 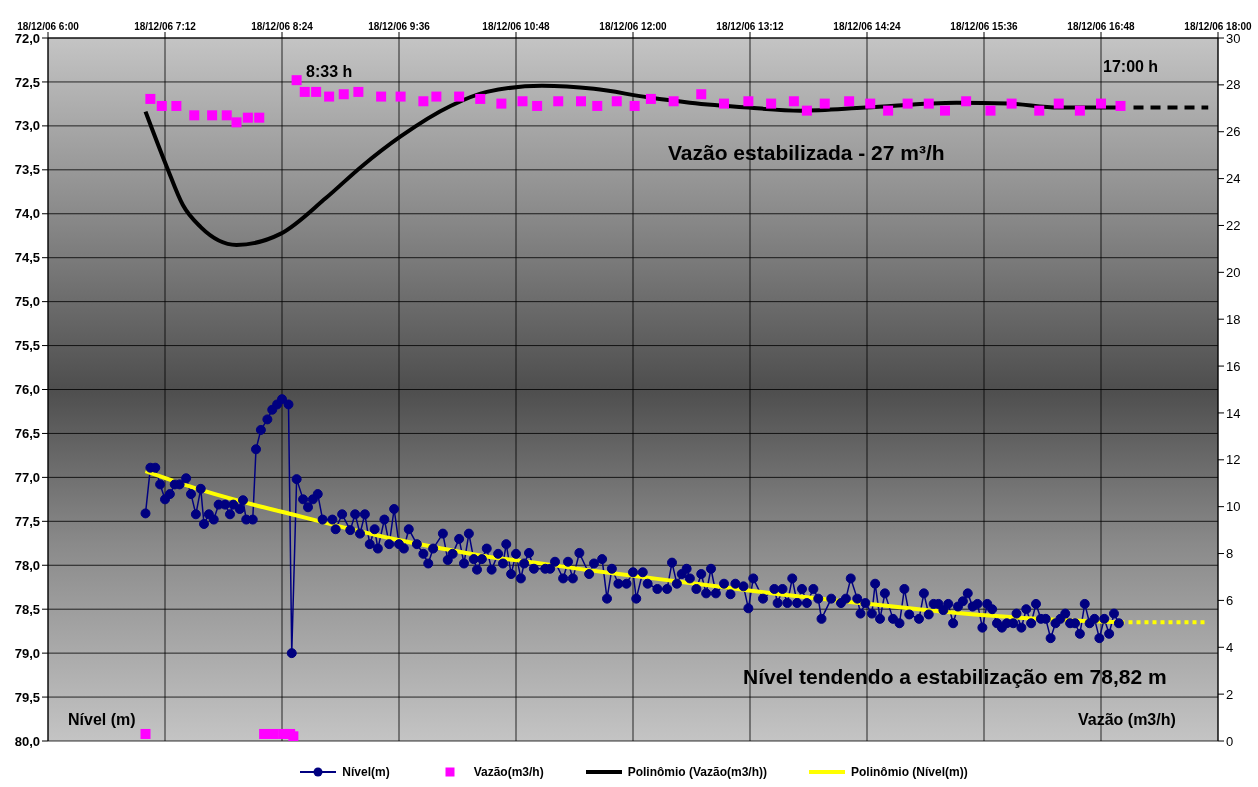 What do you see at coordinates (1218, 26) in the screenshot?
I see `x-tick-label: 18/12/06 18:00` at bounding box center [1218, 26].